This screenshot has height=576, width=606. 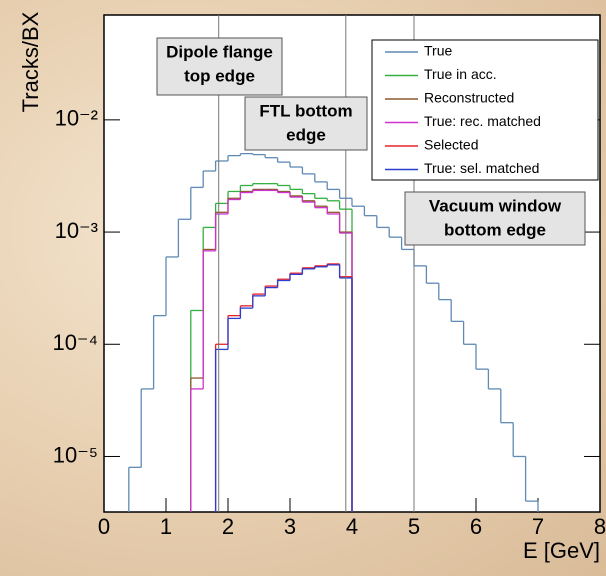 I want to click on x-tick-label: 3, so click(x=290, y=526).